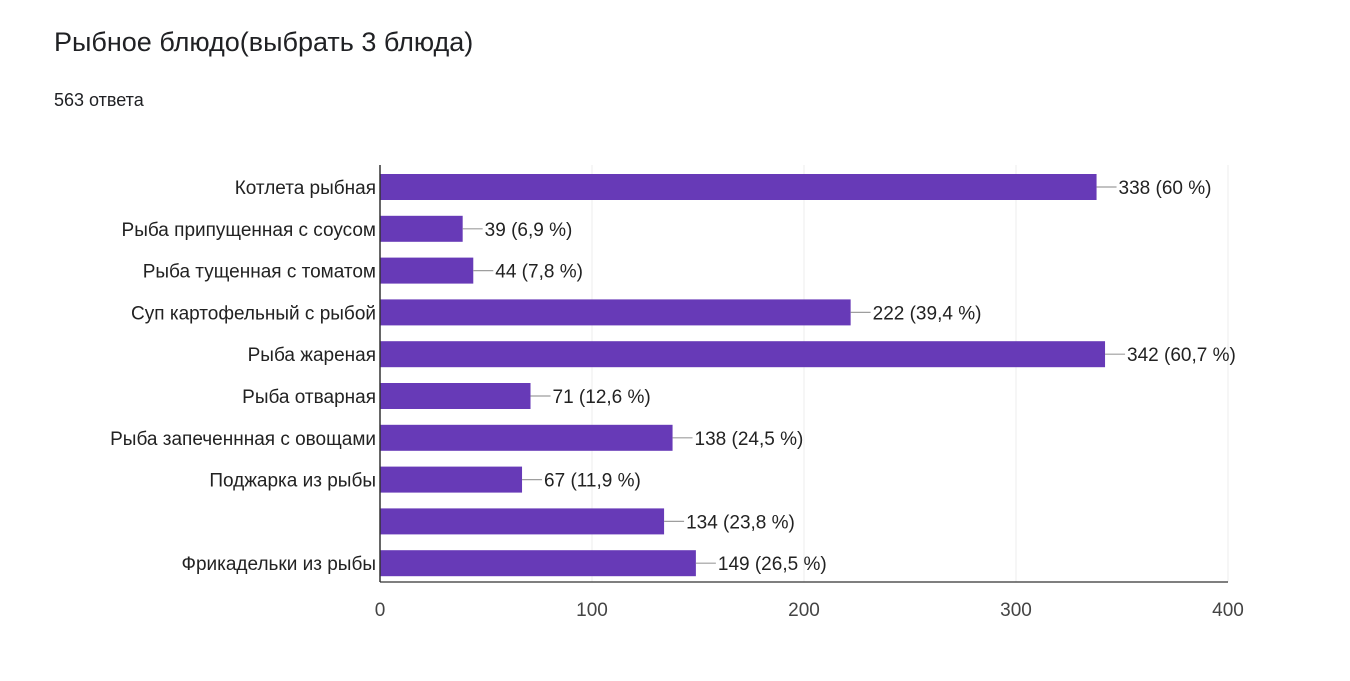 The width and height of the screenshot is (1350, 681). Describe the element at coordinates (99, 100) in the screenshot. I see `response-count: 563 ответа` at that location.